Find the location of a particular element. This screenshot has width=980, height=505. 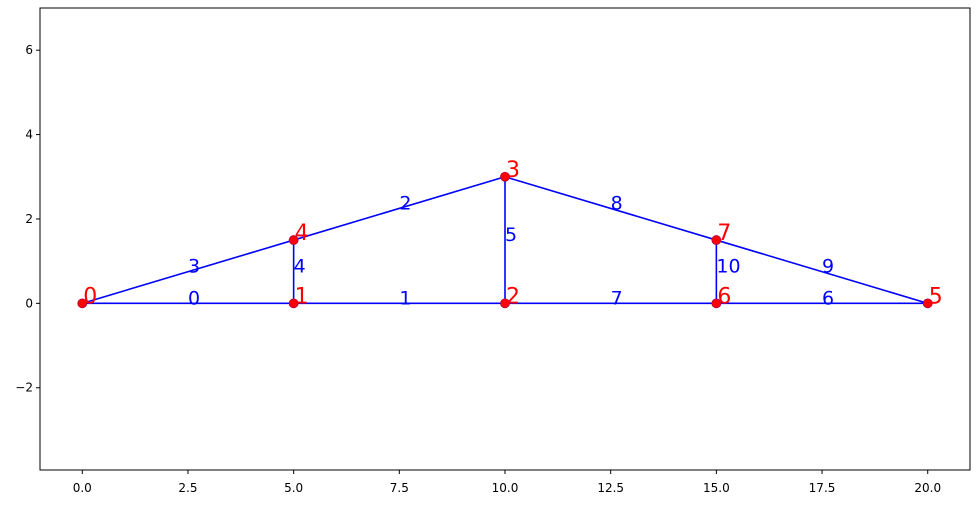

x-tick-label: 7.5 is located at coordinates (399, 488).